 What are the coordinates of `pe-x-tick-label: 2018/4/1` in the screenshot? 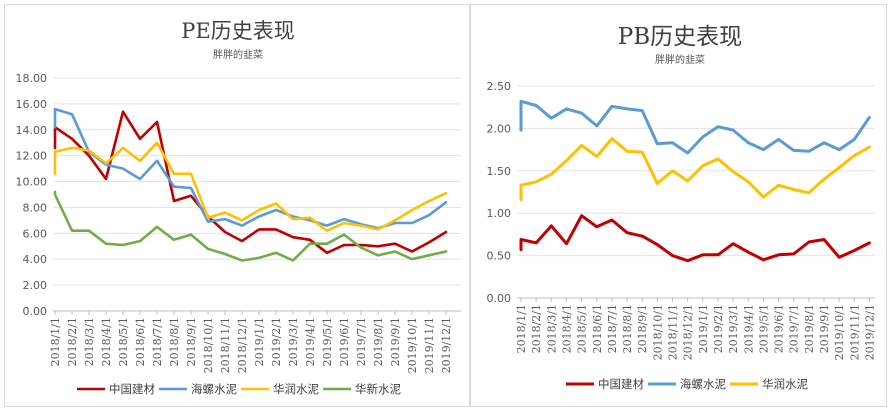 It's located at (106, 341).